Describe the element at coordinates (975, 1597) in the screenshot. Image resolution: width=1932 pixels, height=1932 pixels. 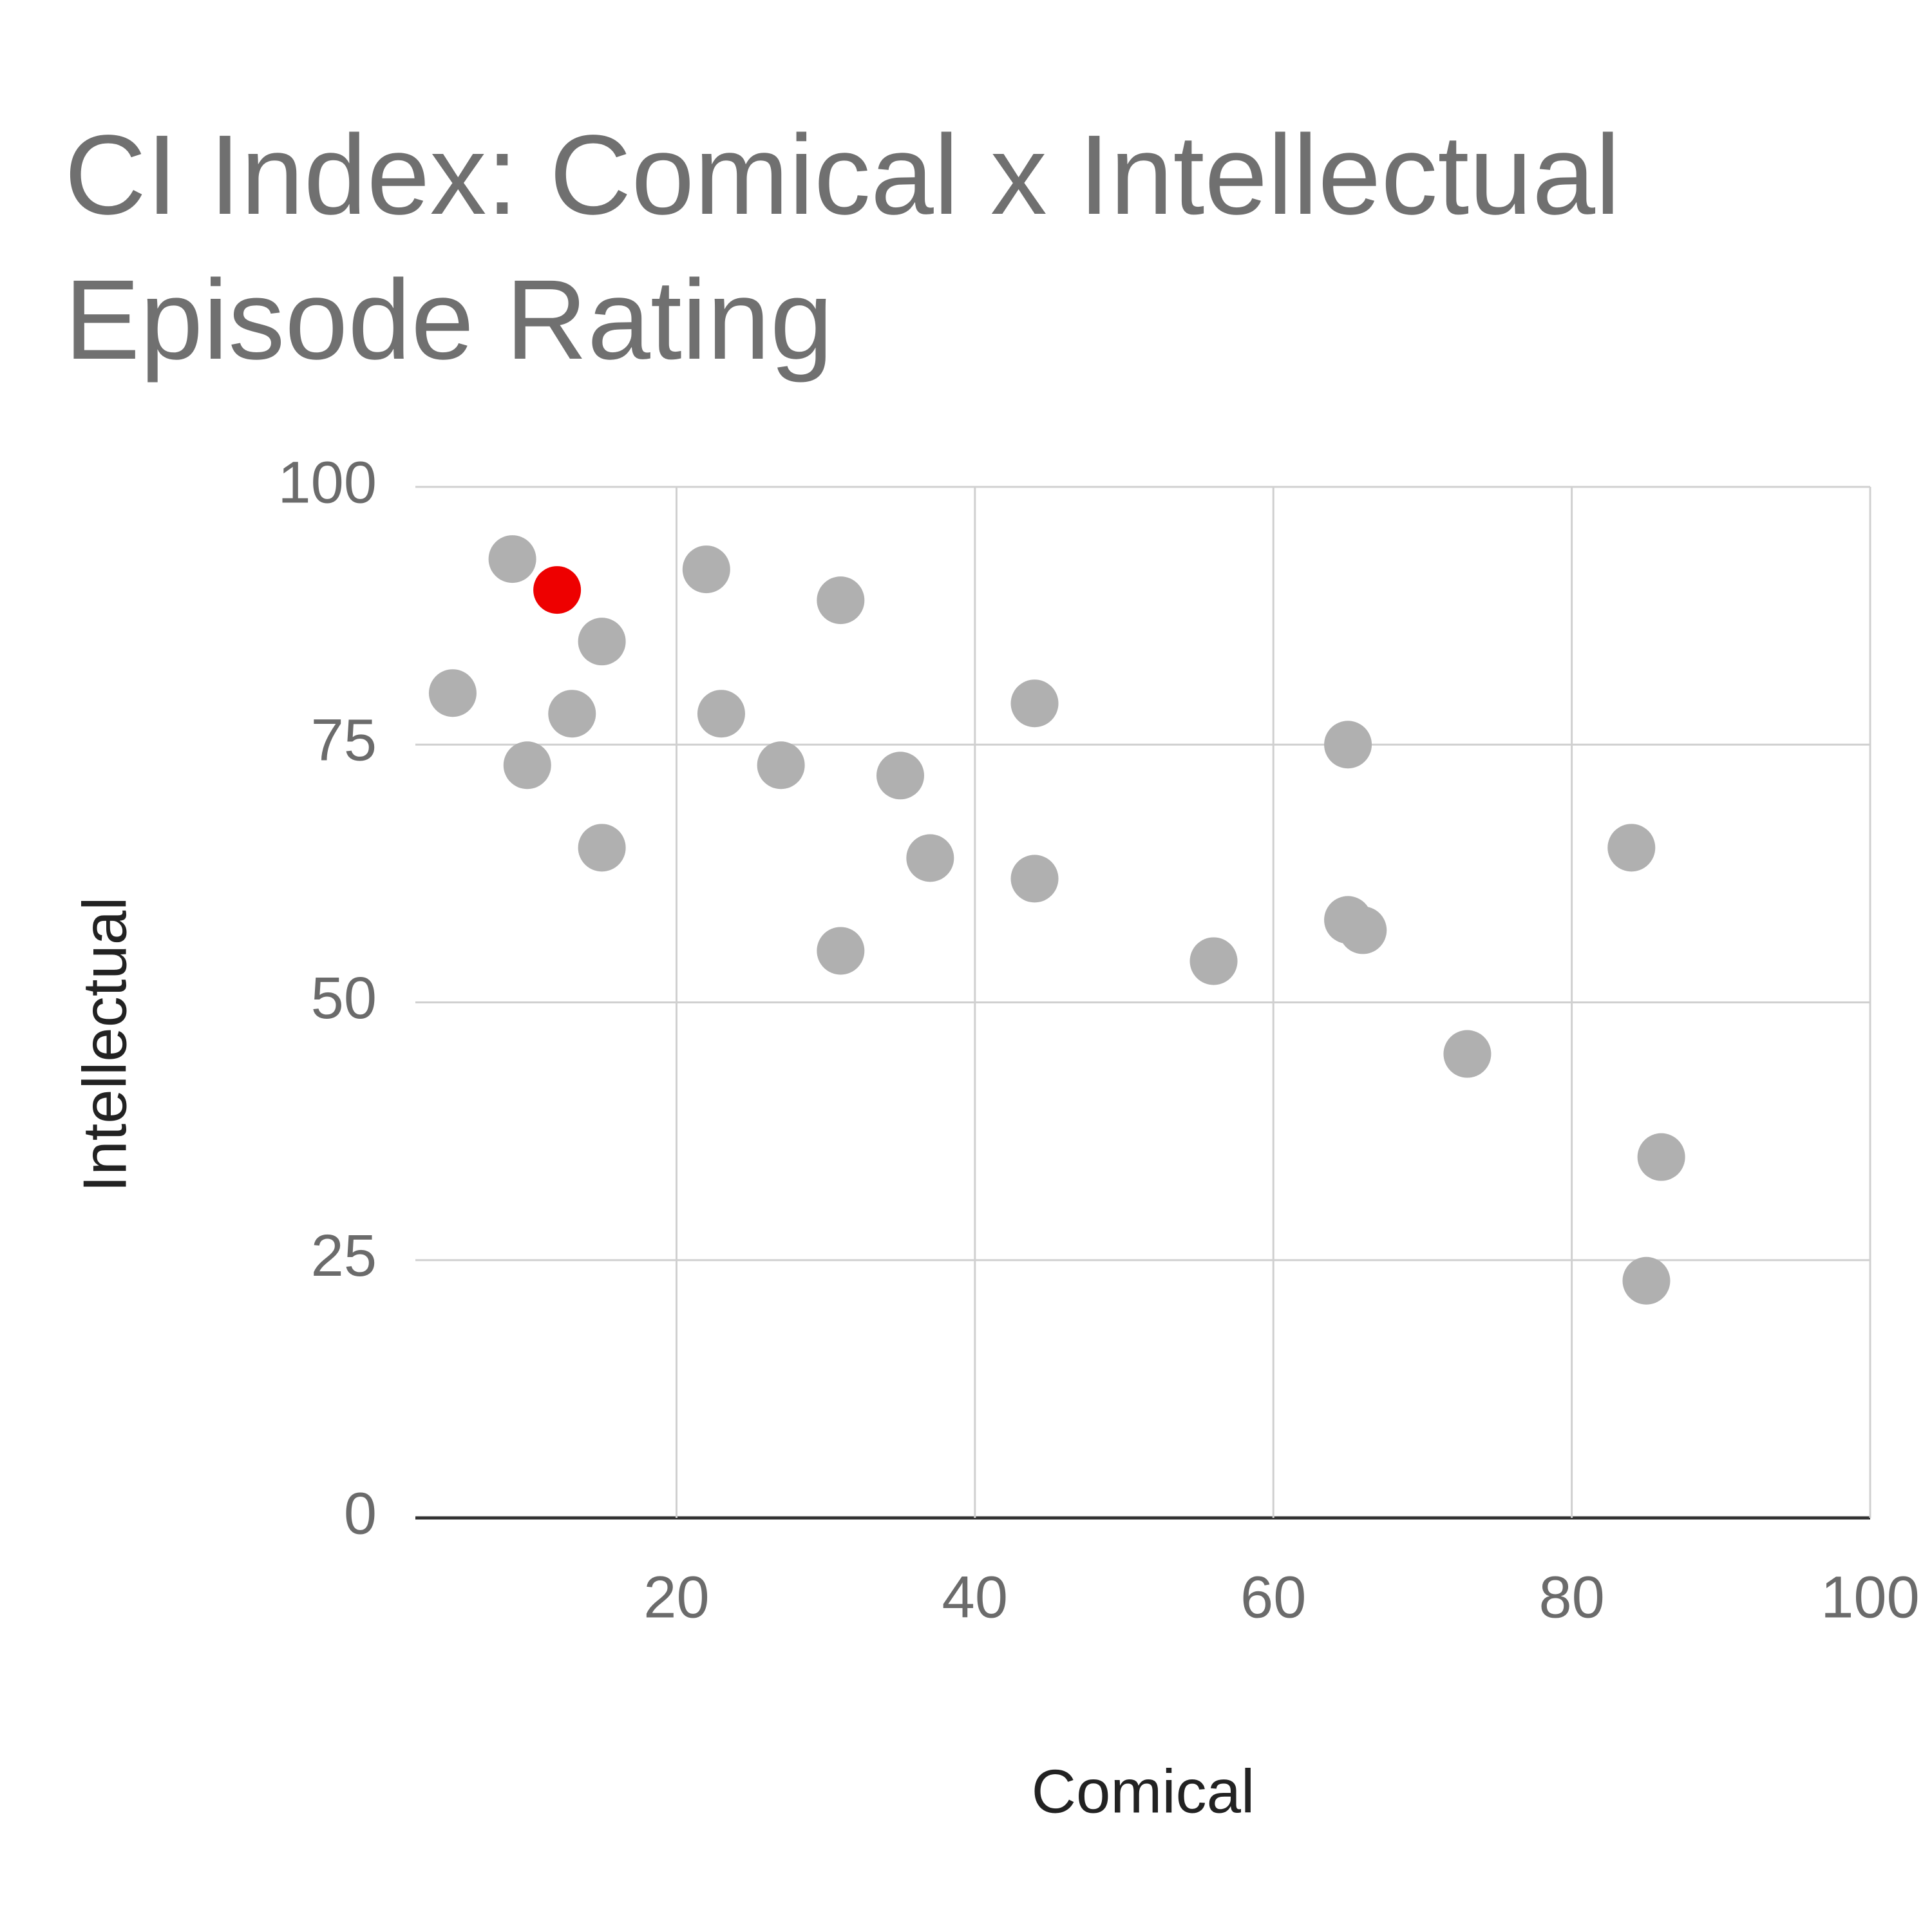
I see `x-tick-label: 40` at that location.